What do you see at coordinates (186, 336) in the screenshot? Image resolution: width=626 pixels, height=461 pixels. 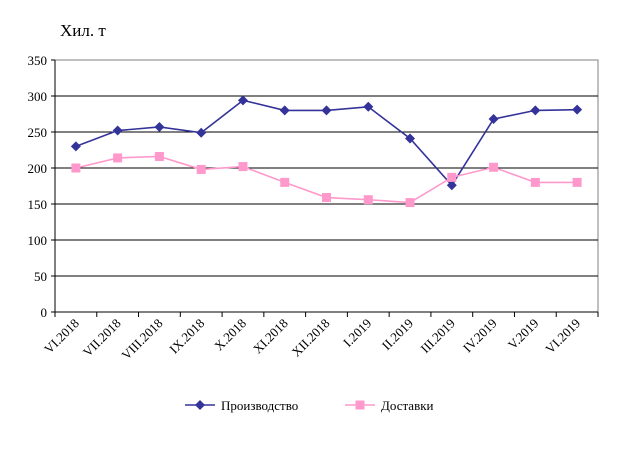 I see `x-tick-label: IX.2018` at bounding box center [186, 336].